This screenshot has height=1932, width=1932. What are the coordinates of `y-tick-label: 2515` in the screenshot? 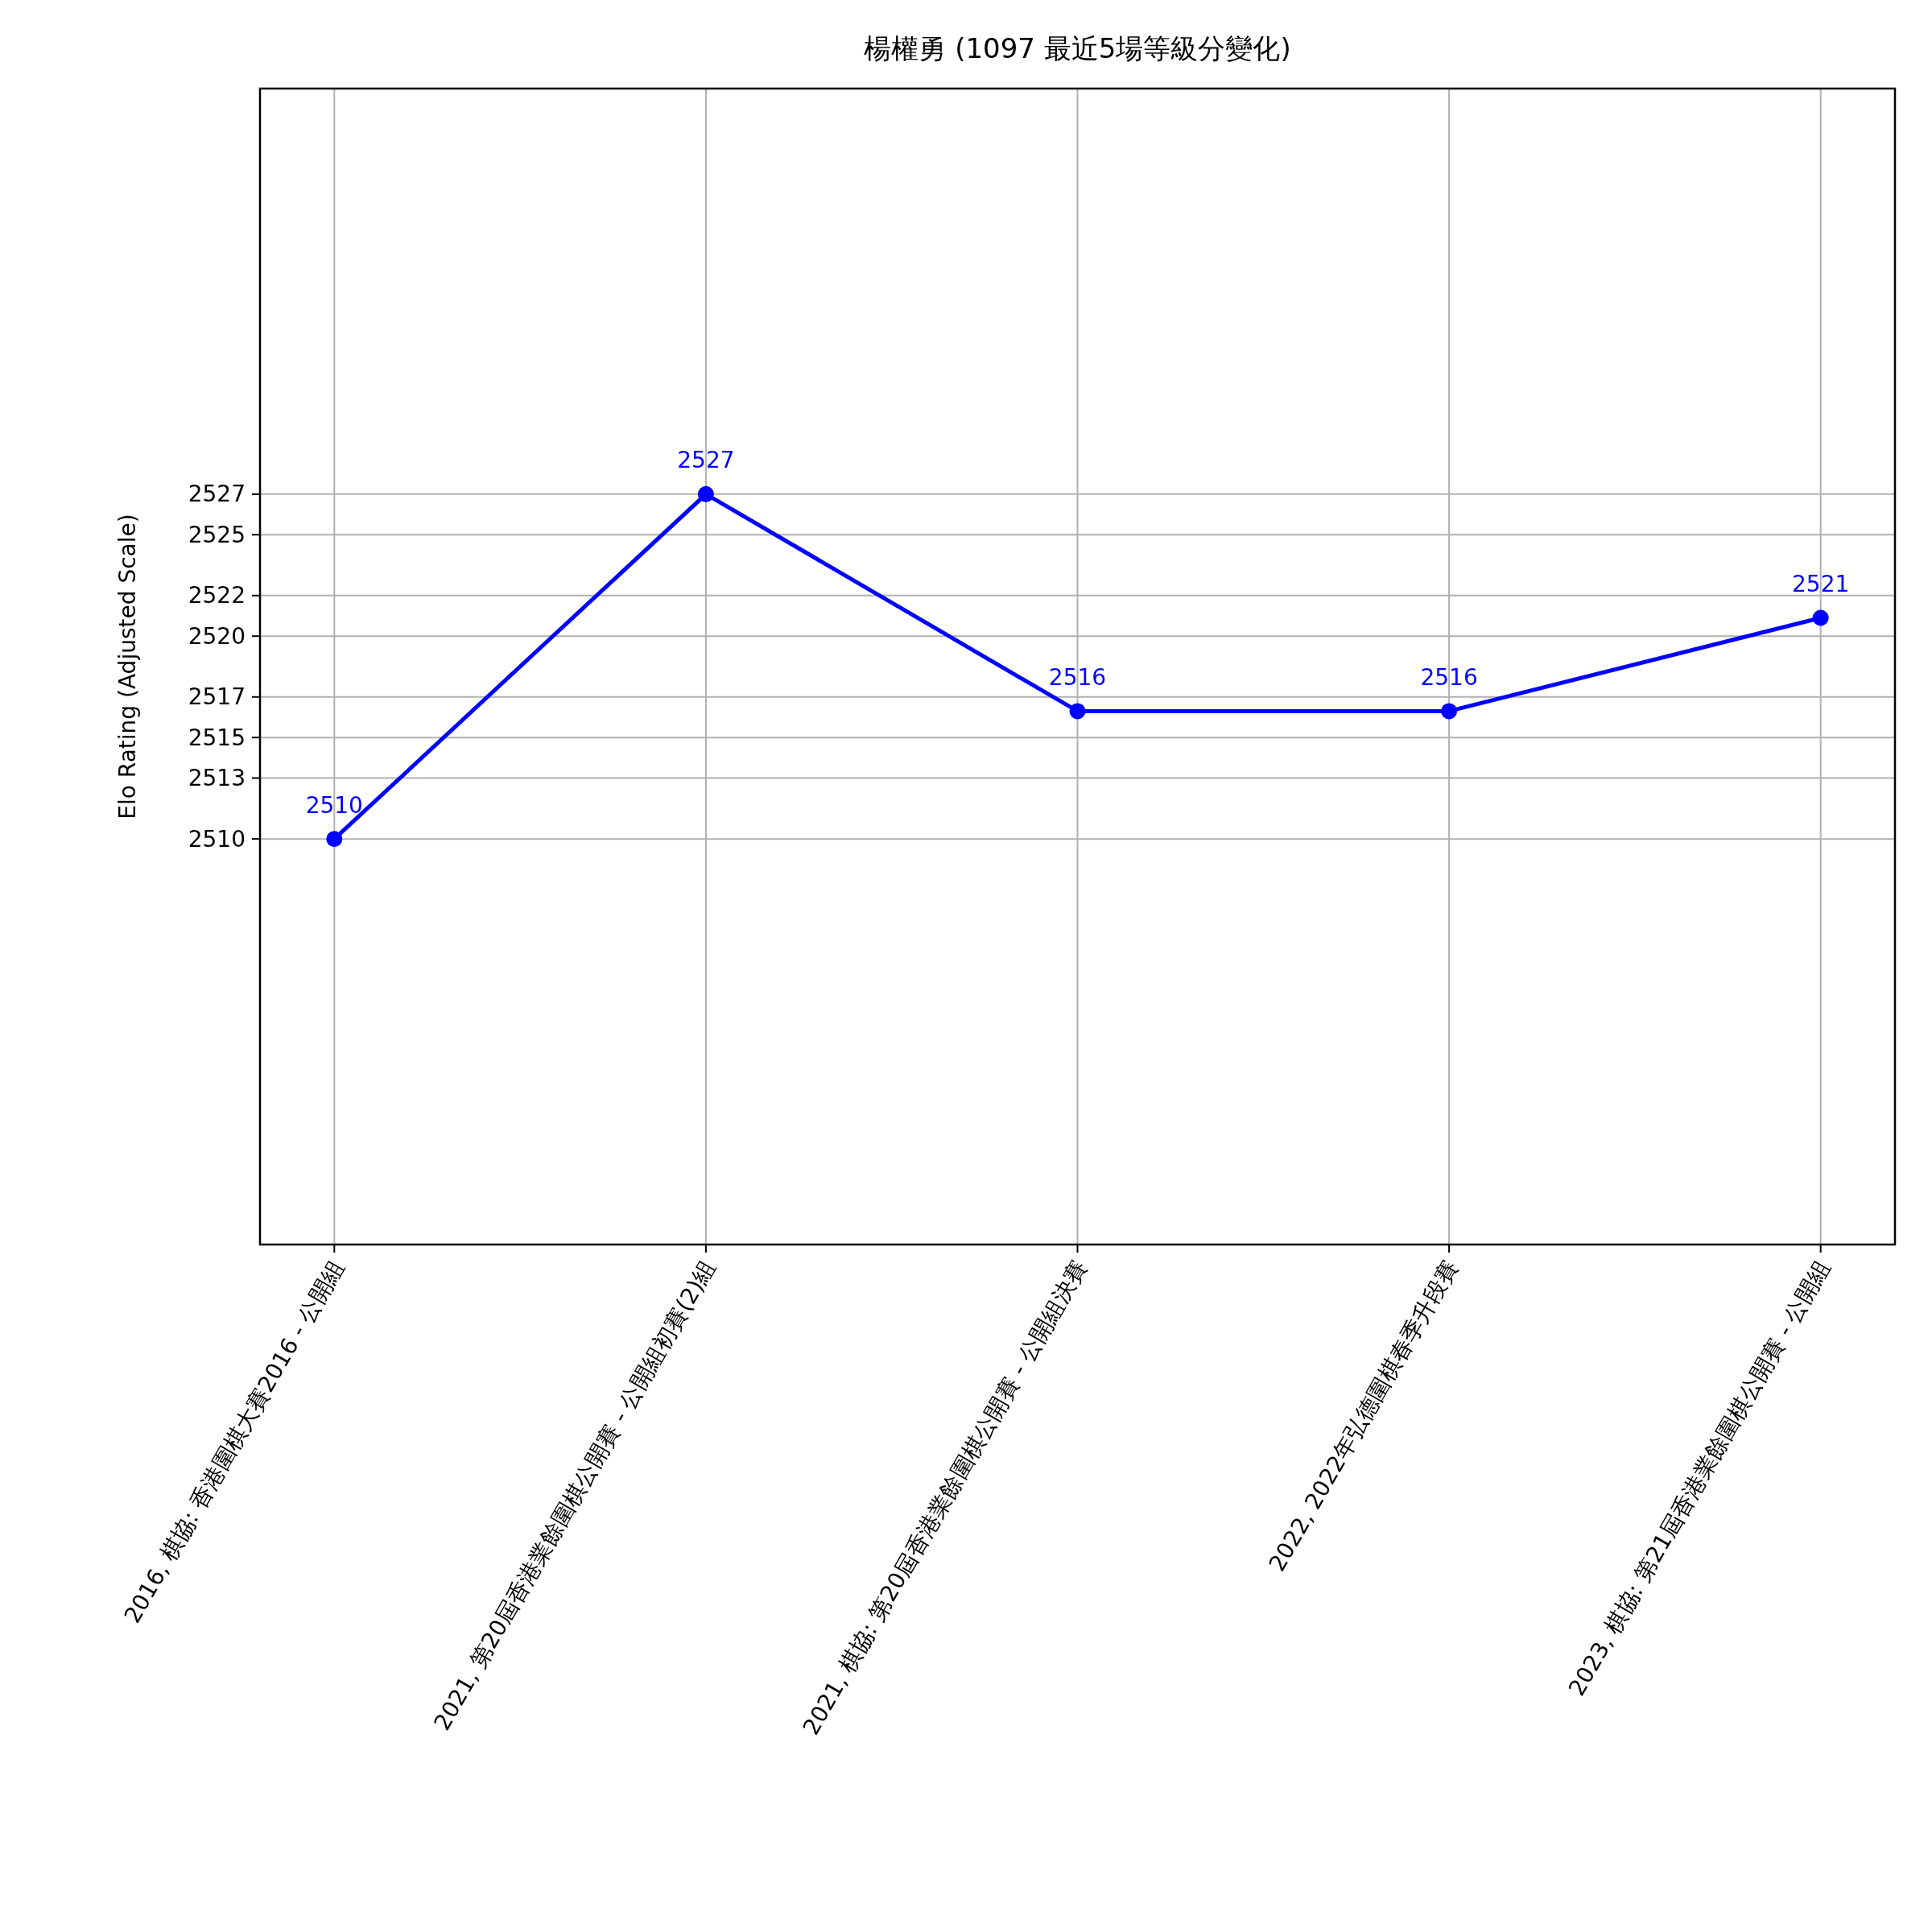 It's located at (217, 737).